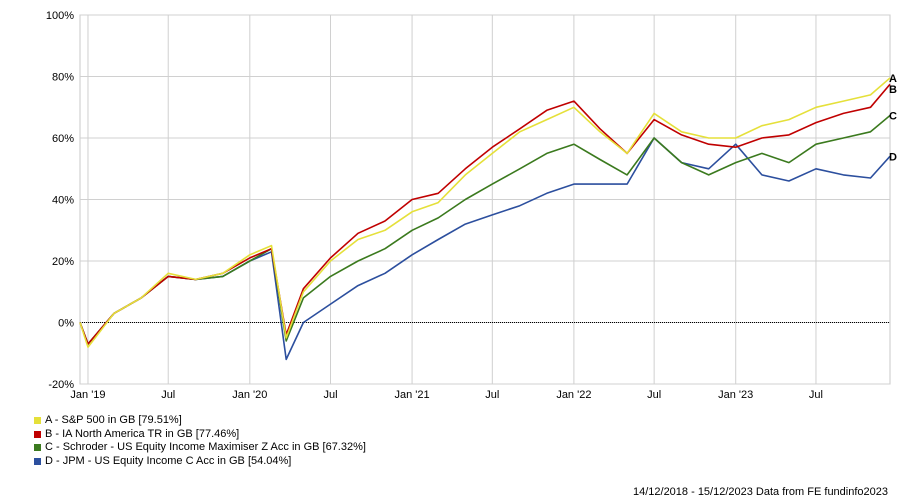 The image size is (900, 501). I want to click on series-end-label-d: D, so click(893, 157).